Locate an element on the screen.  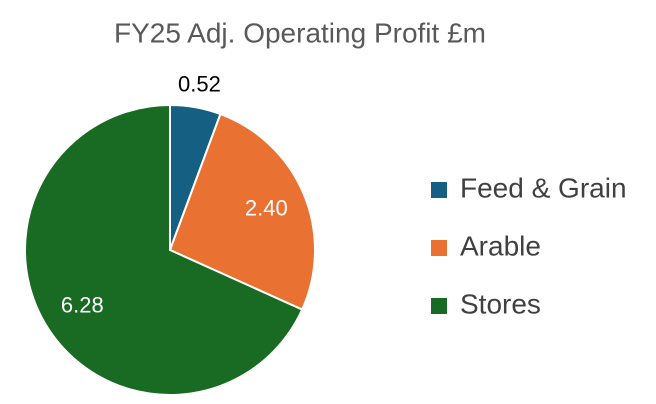
chart-title: FY25 Adj. Operating Profit £m is located at coordinates (300, 32).